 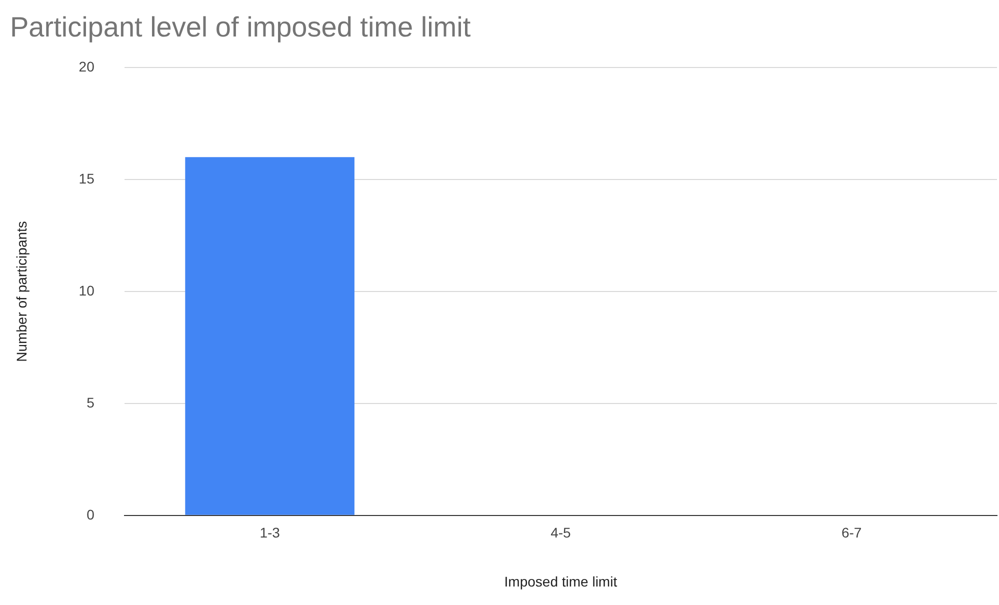 What do you see at coordinates (21, 291) in the screenshot?
I see `y-axis-title: Number of participants` at bounding box center [21, 291].